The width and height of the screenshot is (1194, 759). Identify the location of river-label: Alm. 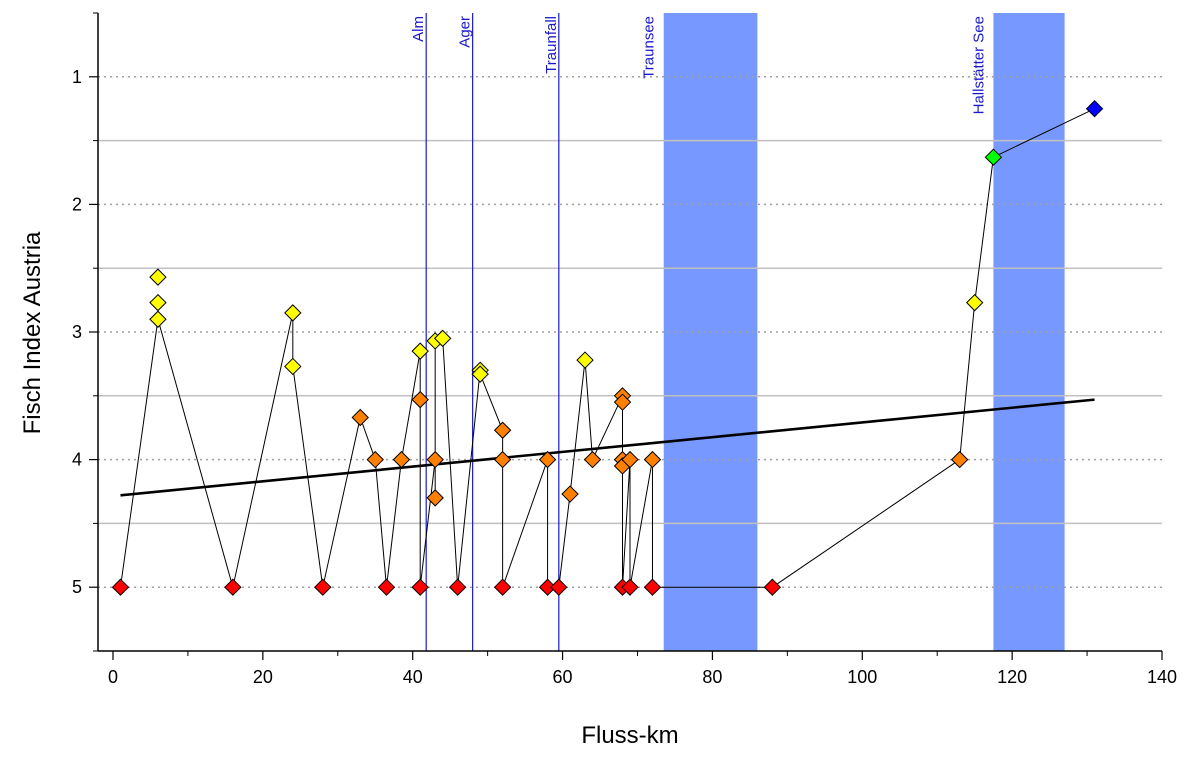
(418, 29).